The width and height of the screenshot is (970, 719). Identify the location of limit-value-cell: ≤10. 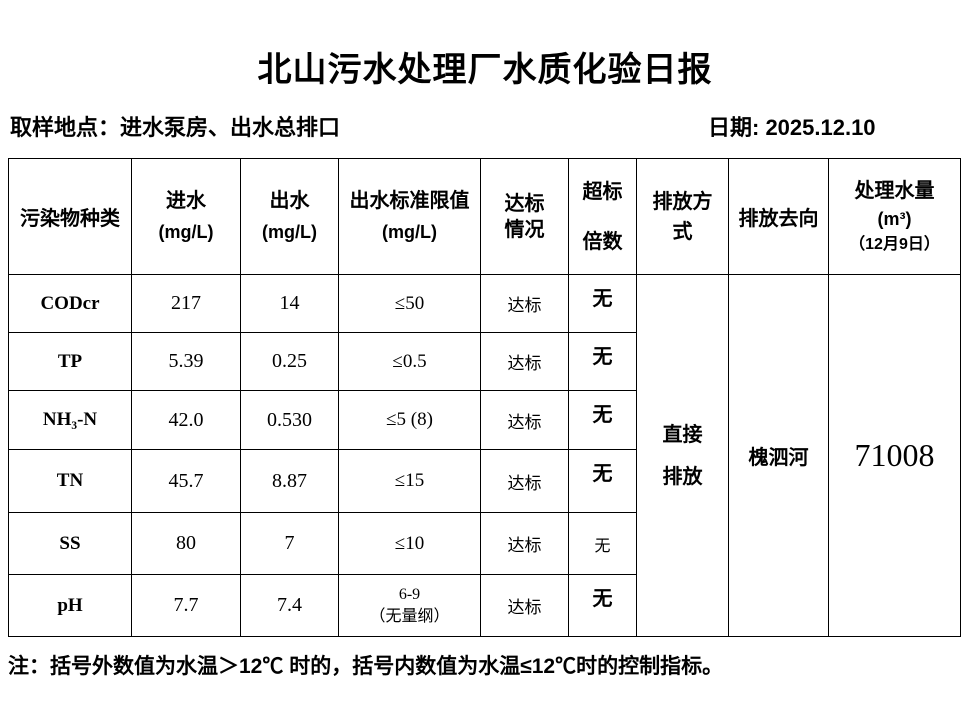
(409, 543).